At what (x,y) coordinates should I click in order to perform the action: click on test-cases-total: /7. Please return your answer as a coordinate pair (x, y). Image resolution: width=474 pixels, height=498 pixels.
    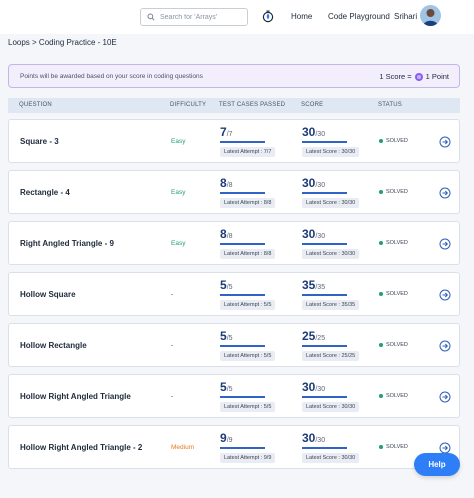
    Looking at the image, I should click on (229, 134).